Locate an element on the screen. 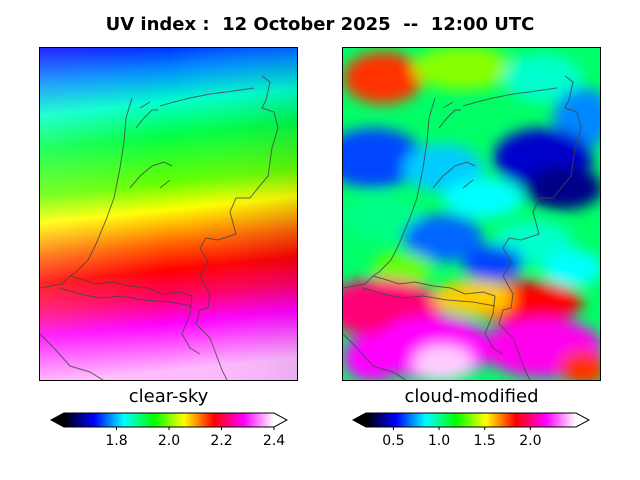 This screenshot has width=640, height=480. cloud-modified-colorbar is located at coordinates (471, 421).